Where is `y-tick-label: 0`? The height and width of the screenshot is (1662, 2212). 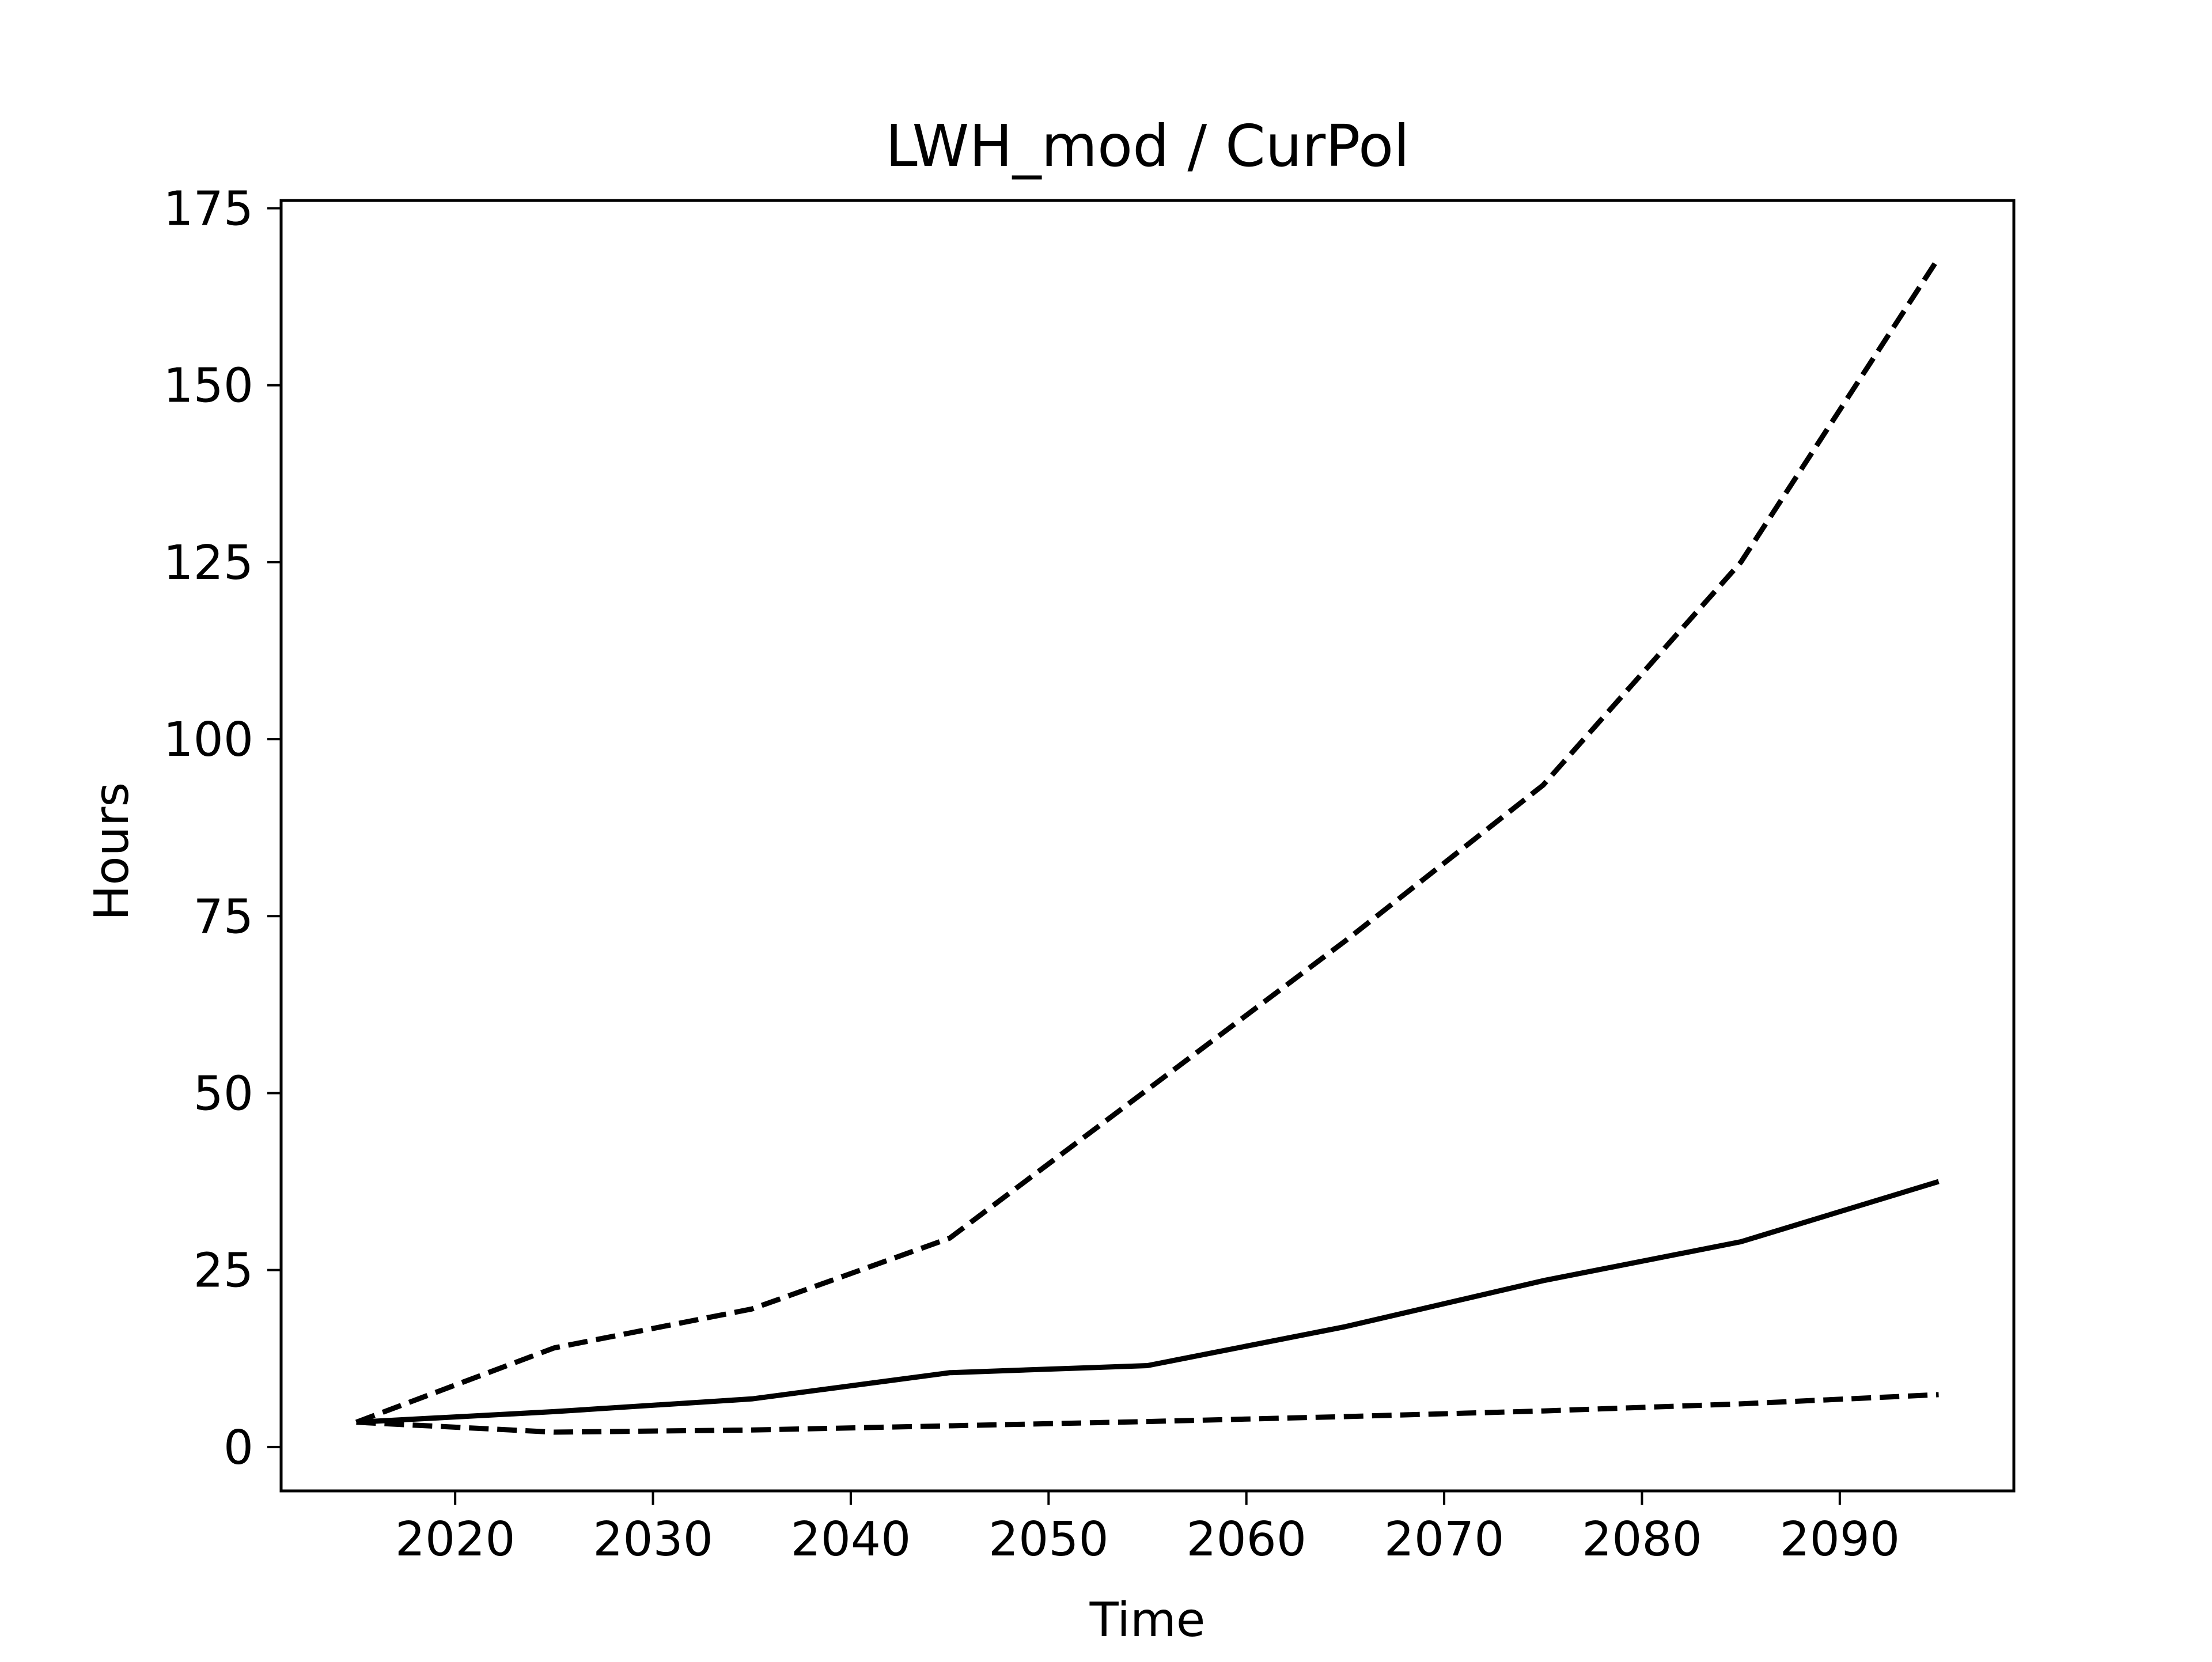 y-tick-label: 0 is located at coordinates (238, 1448).